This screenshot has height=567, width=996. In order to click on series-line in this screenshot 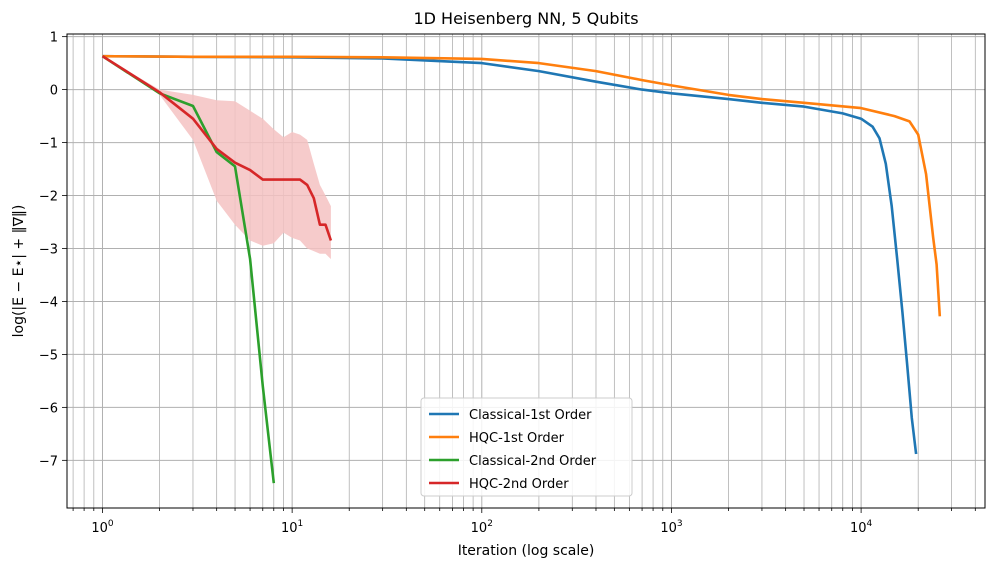, I will do `click(217, 148)`.